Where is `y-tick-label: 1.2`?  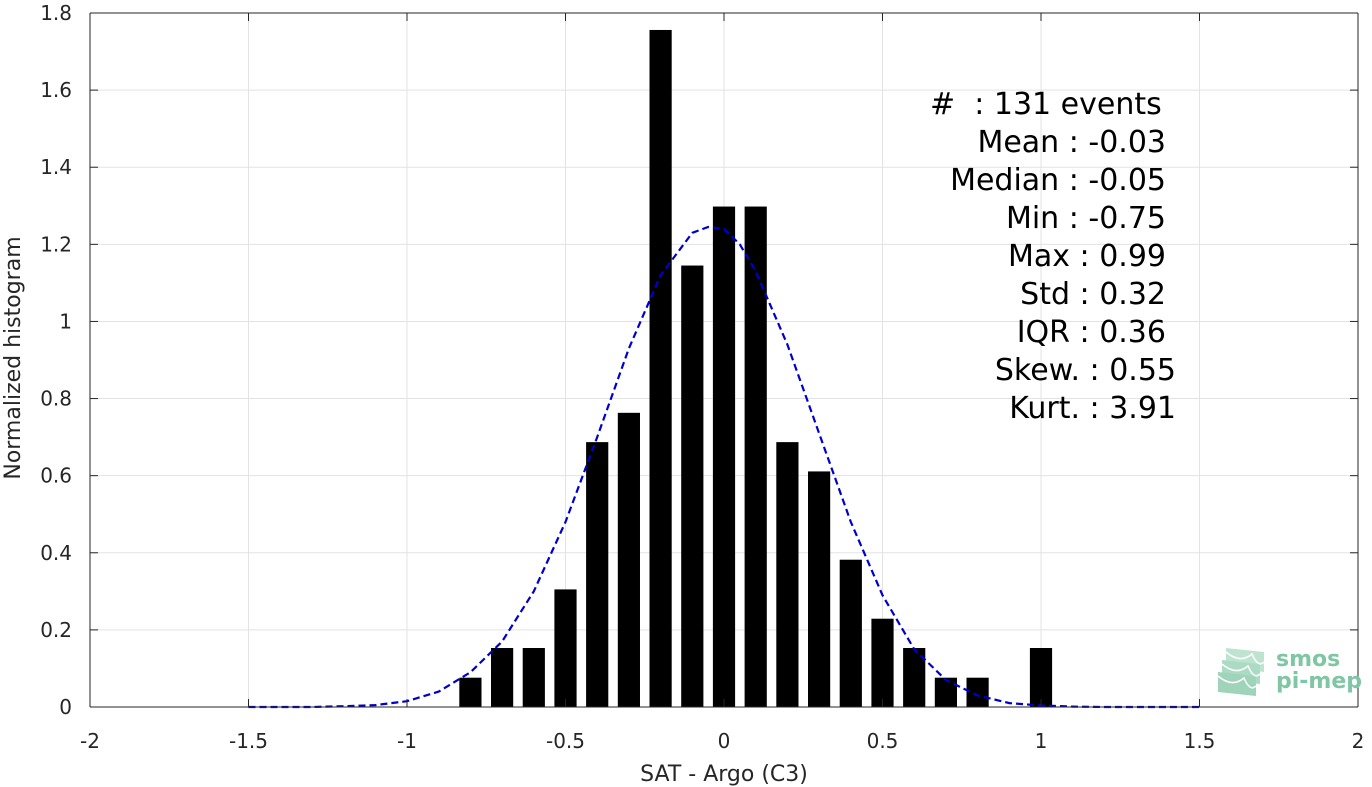
y-tick-label: 1.2 is located at coordinates (56, 244).